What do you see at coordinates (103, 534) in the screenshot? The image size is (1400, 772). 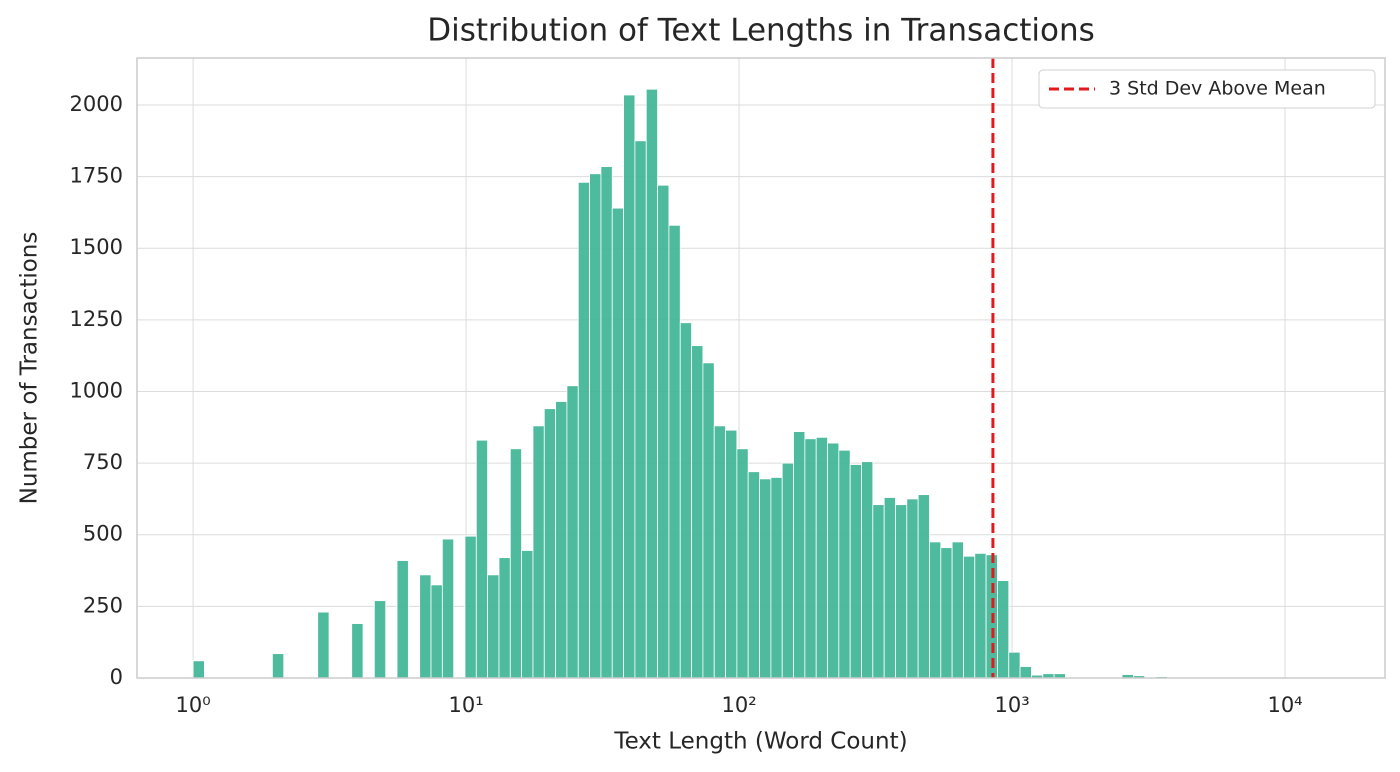 I see `y-tick-label: 500` at bounding box center [103, 534].